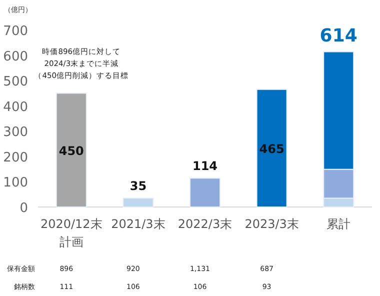 This screenshot has height=296, width=380. What do you see at coordinates (338, 224) in the screenshot?
I see `x-tick-label: 累計` at bounding box center [338, 224].